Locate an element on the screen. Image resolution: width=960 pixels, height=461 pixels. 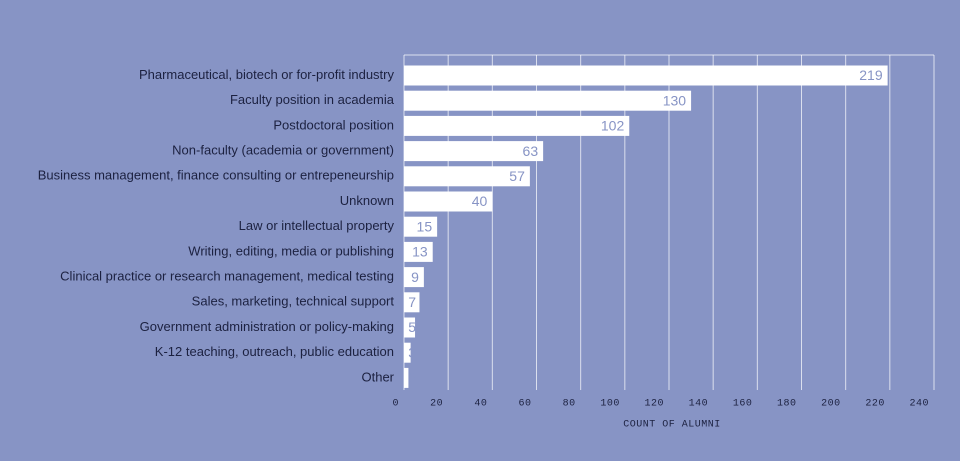
value-label: 5 is located at coordinates (412, 327).